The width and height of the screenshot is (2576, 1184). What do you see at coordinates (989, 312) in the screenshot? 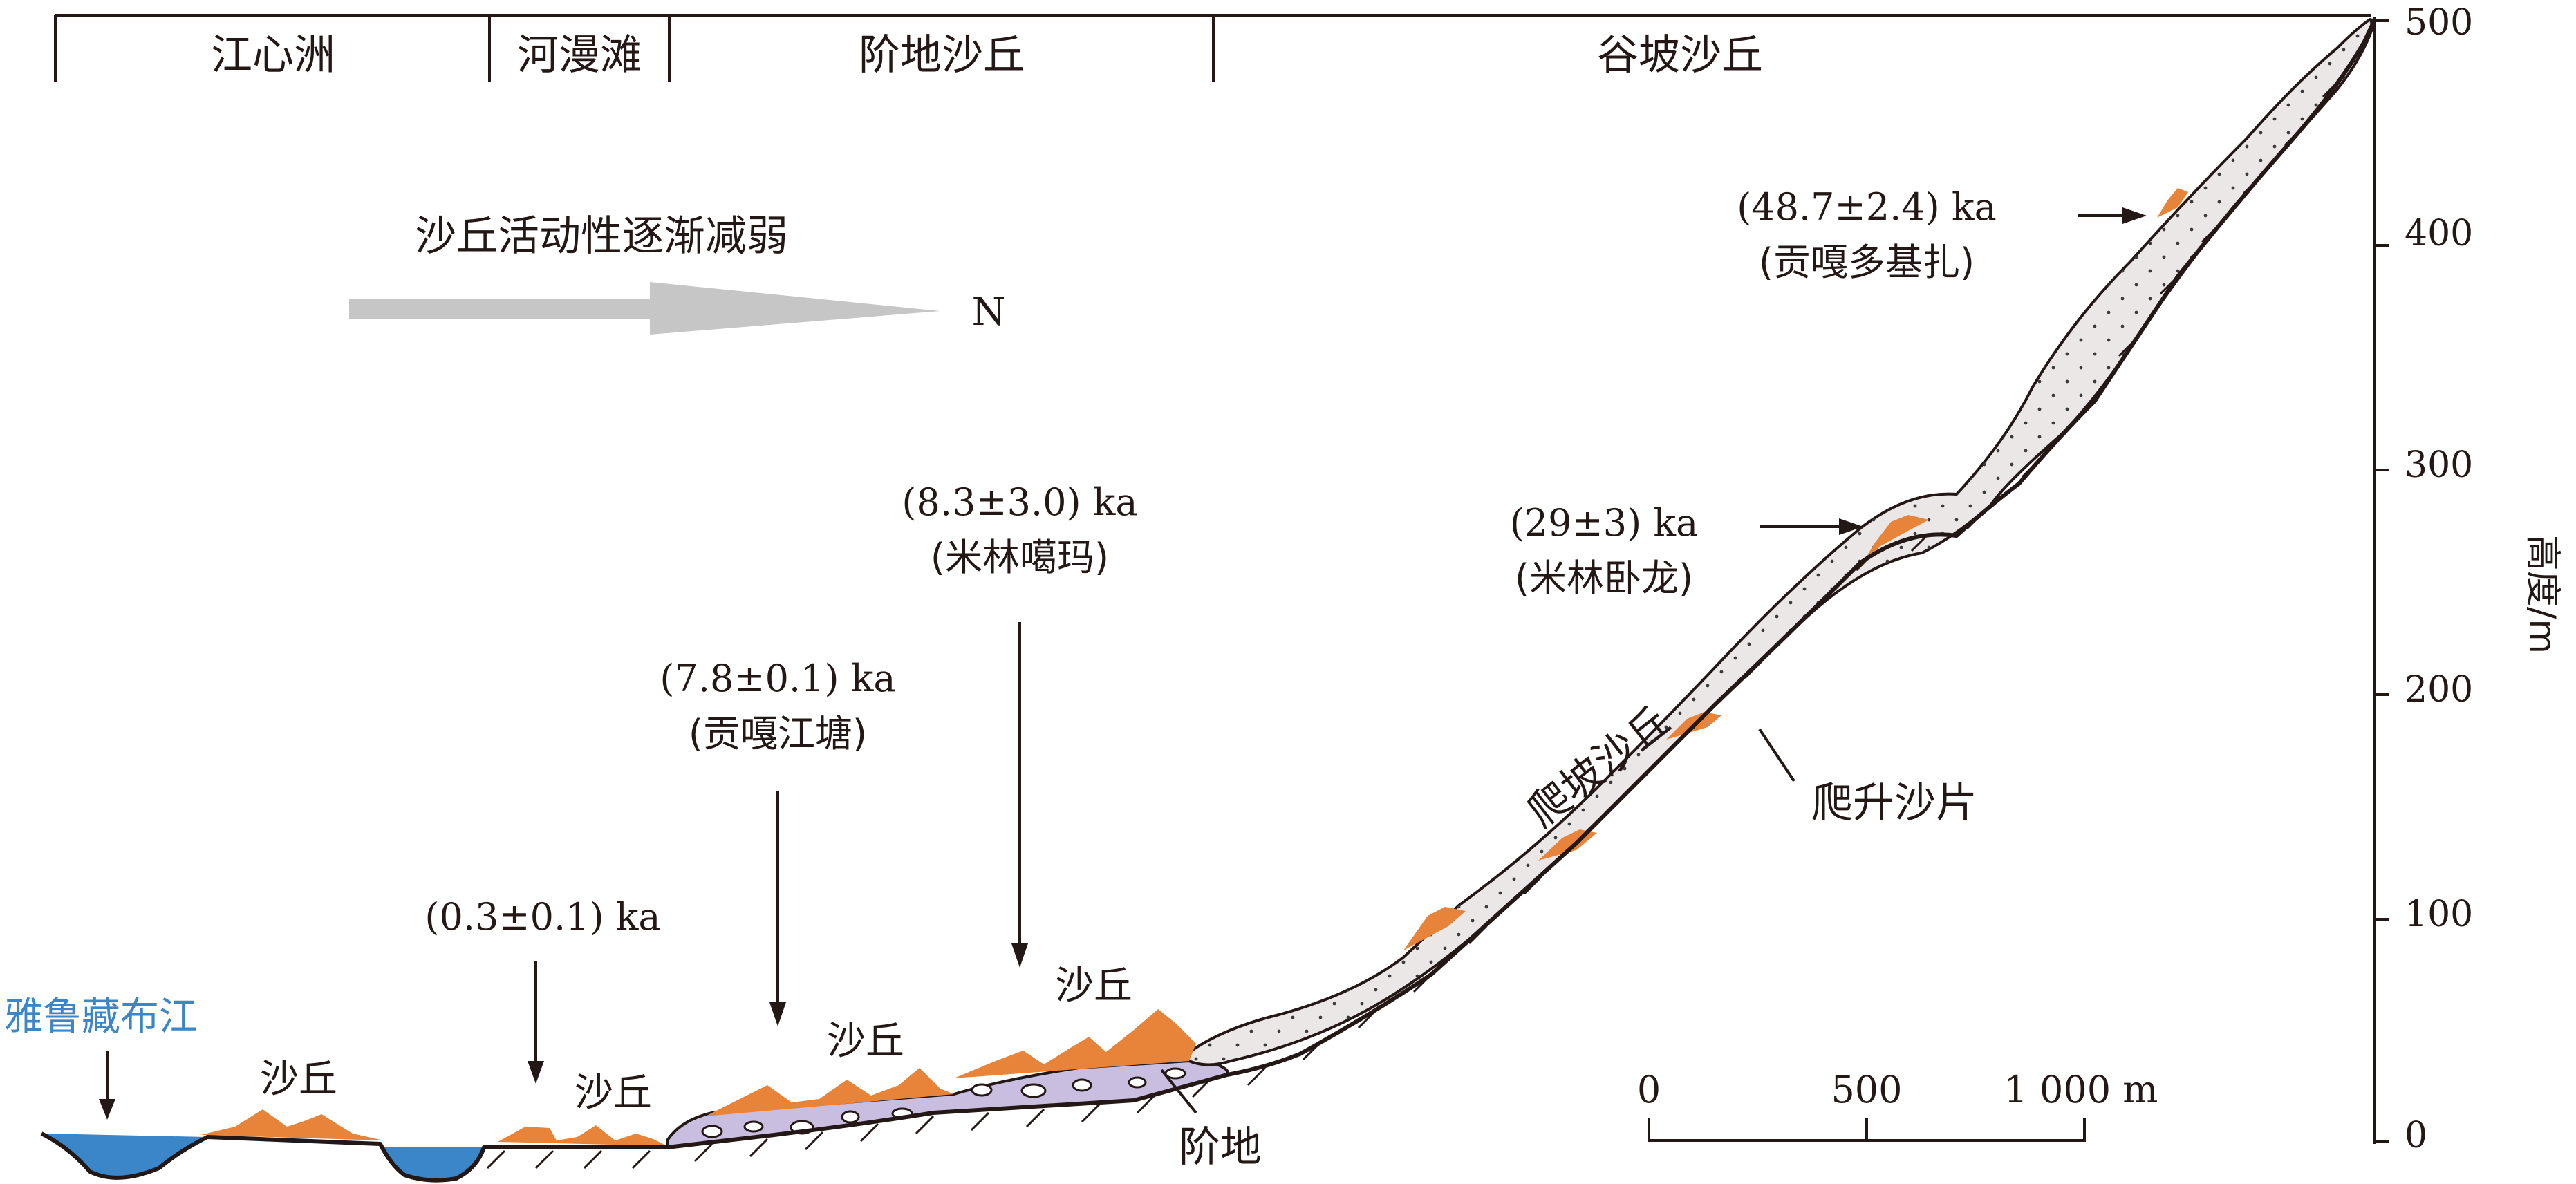
I see `north-label: N` at bounding box center [989, 312].